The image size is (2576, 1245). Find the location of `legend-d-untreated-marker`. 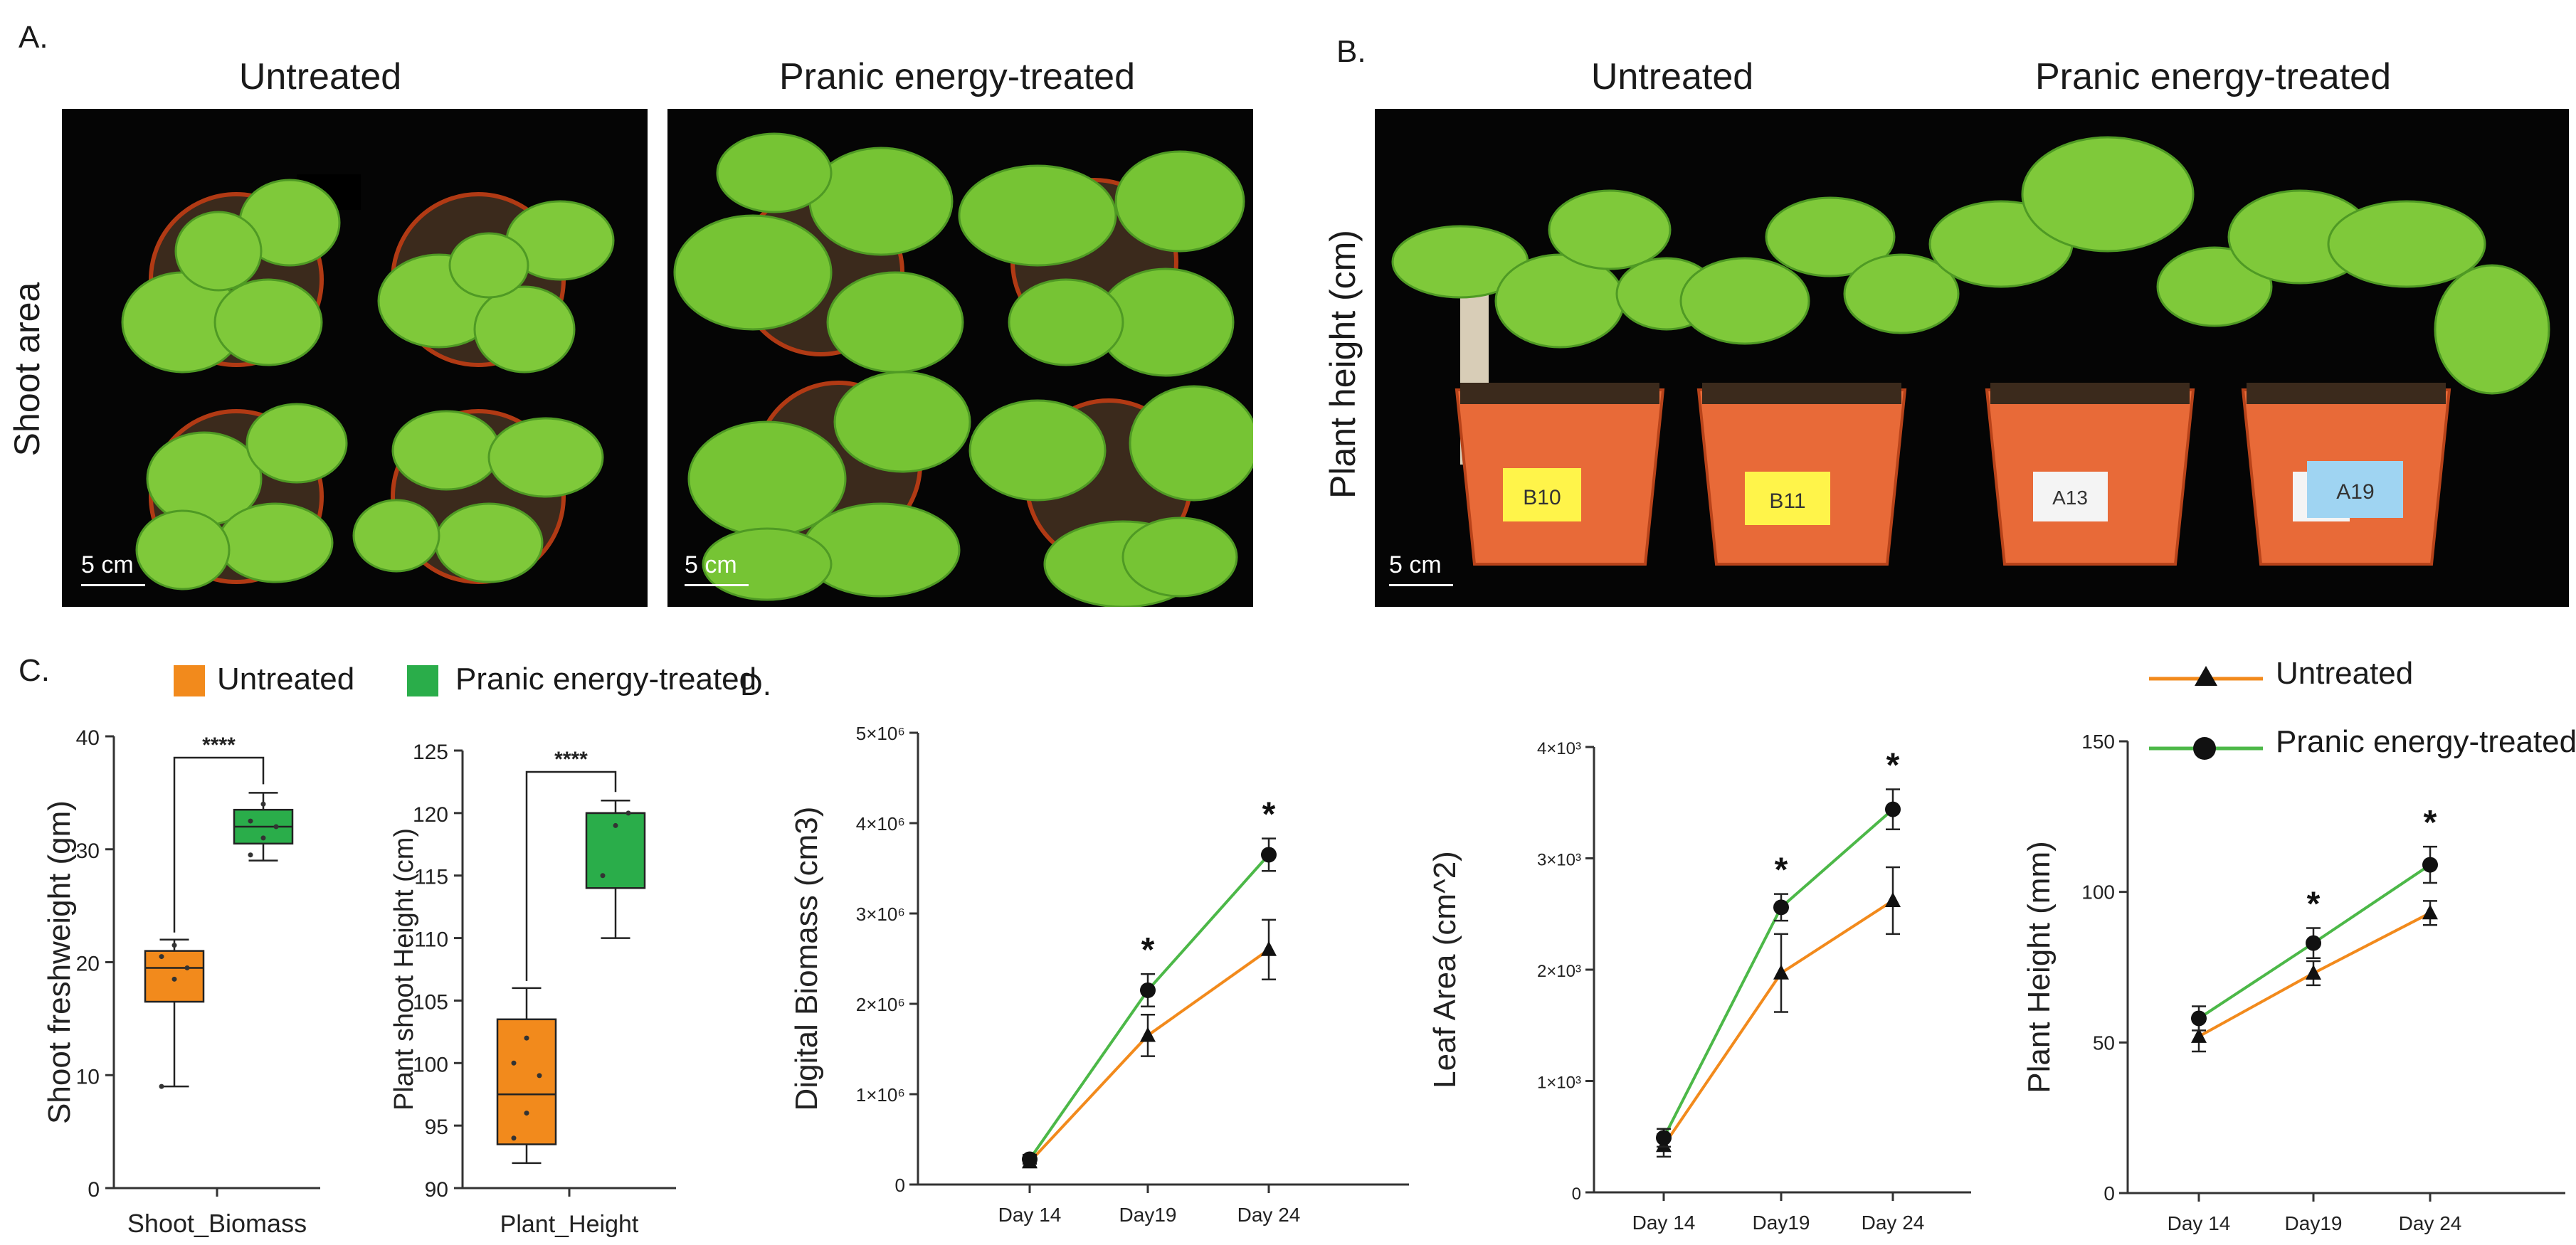

legend-d-untreated-marker is located at coordinates (2206, 676).